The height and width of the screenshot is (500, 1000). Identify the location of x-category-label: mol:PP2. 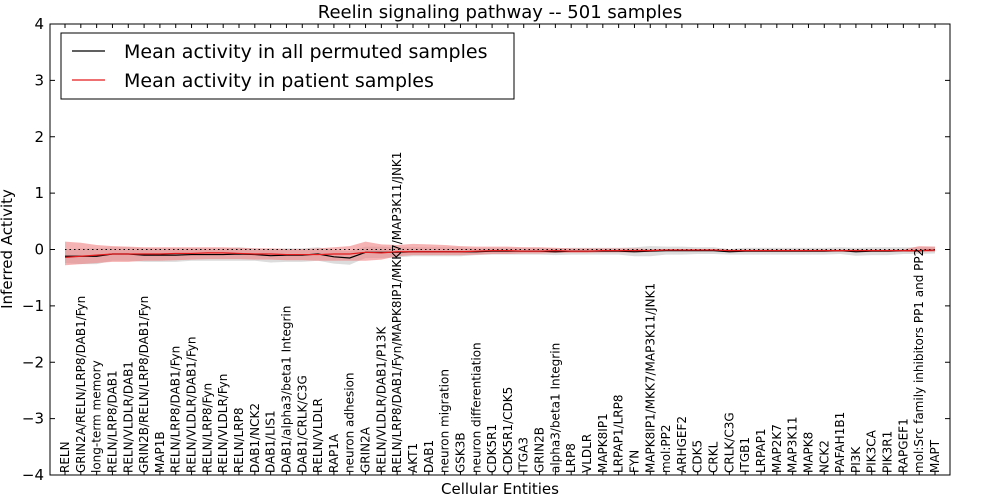
(666, 448).